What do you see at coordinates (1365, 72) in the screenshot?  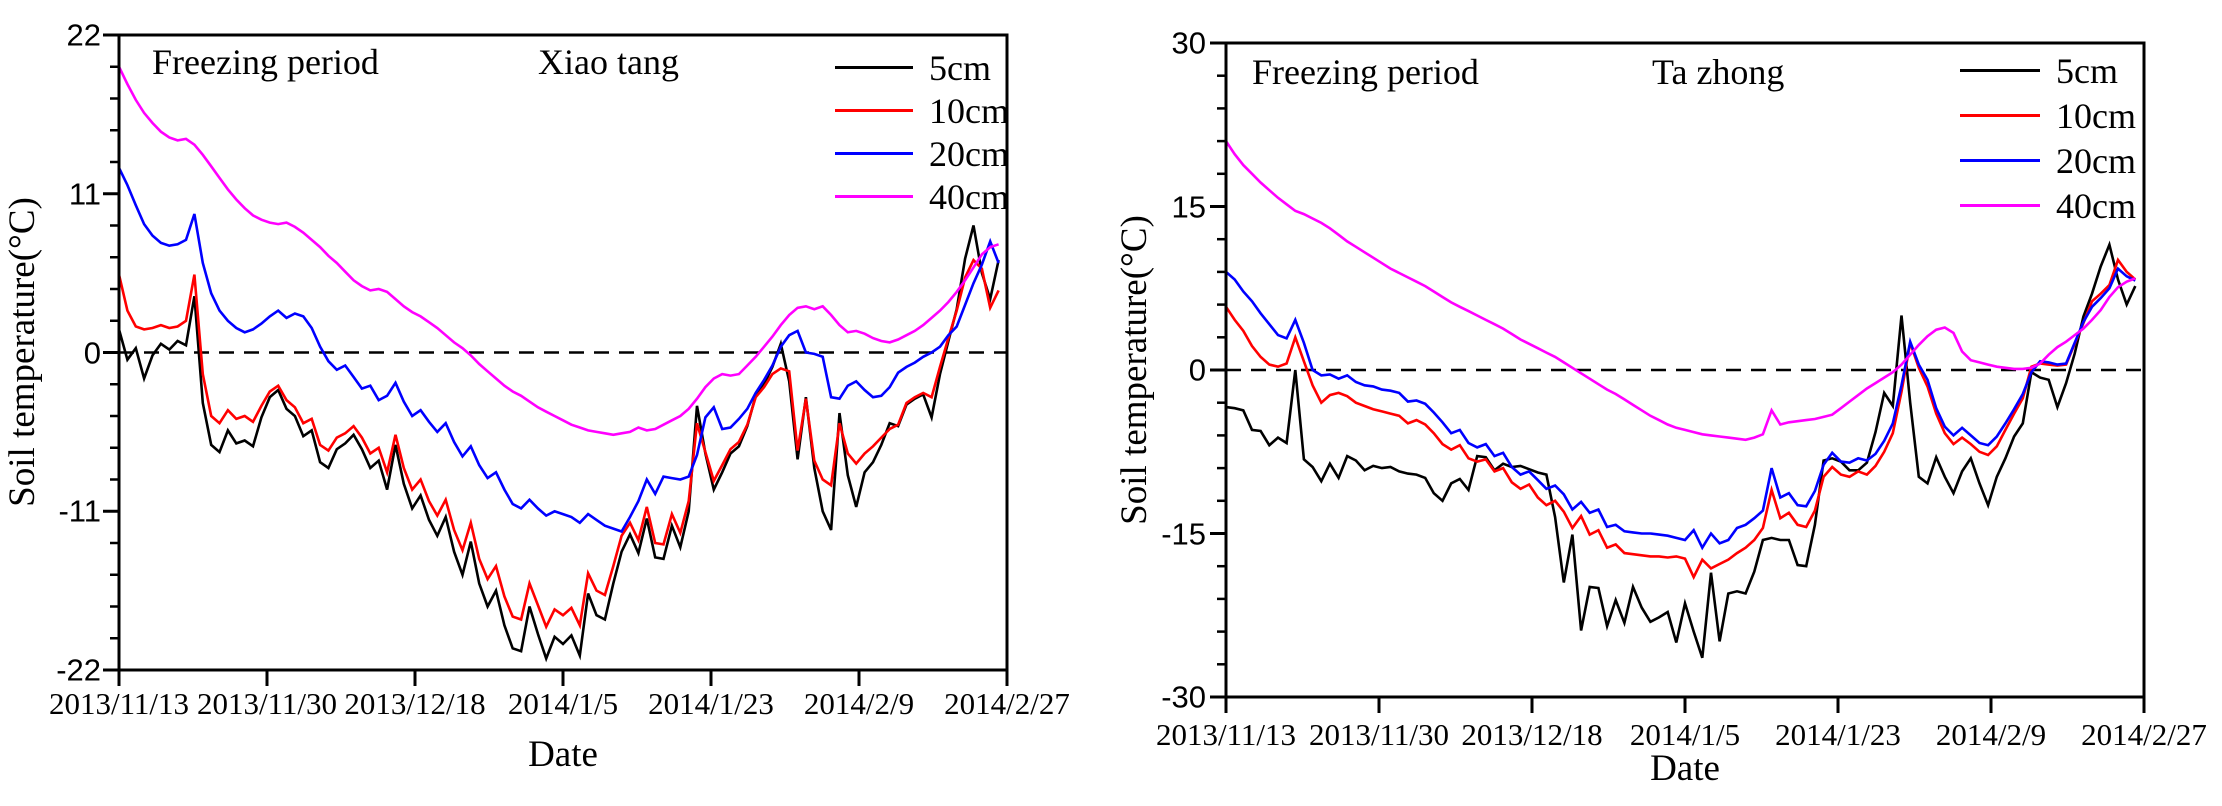 I see `freezing-period-label-right: Freezing period` at bounding box center [1365, 72].